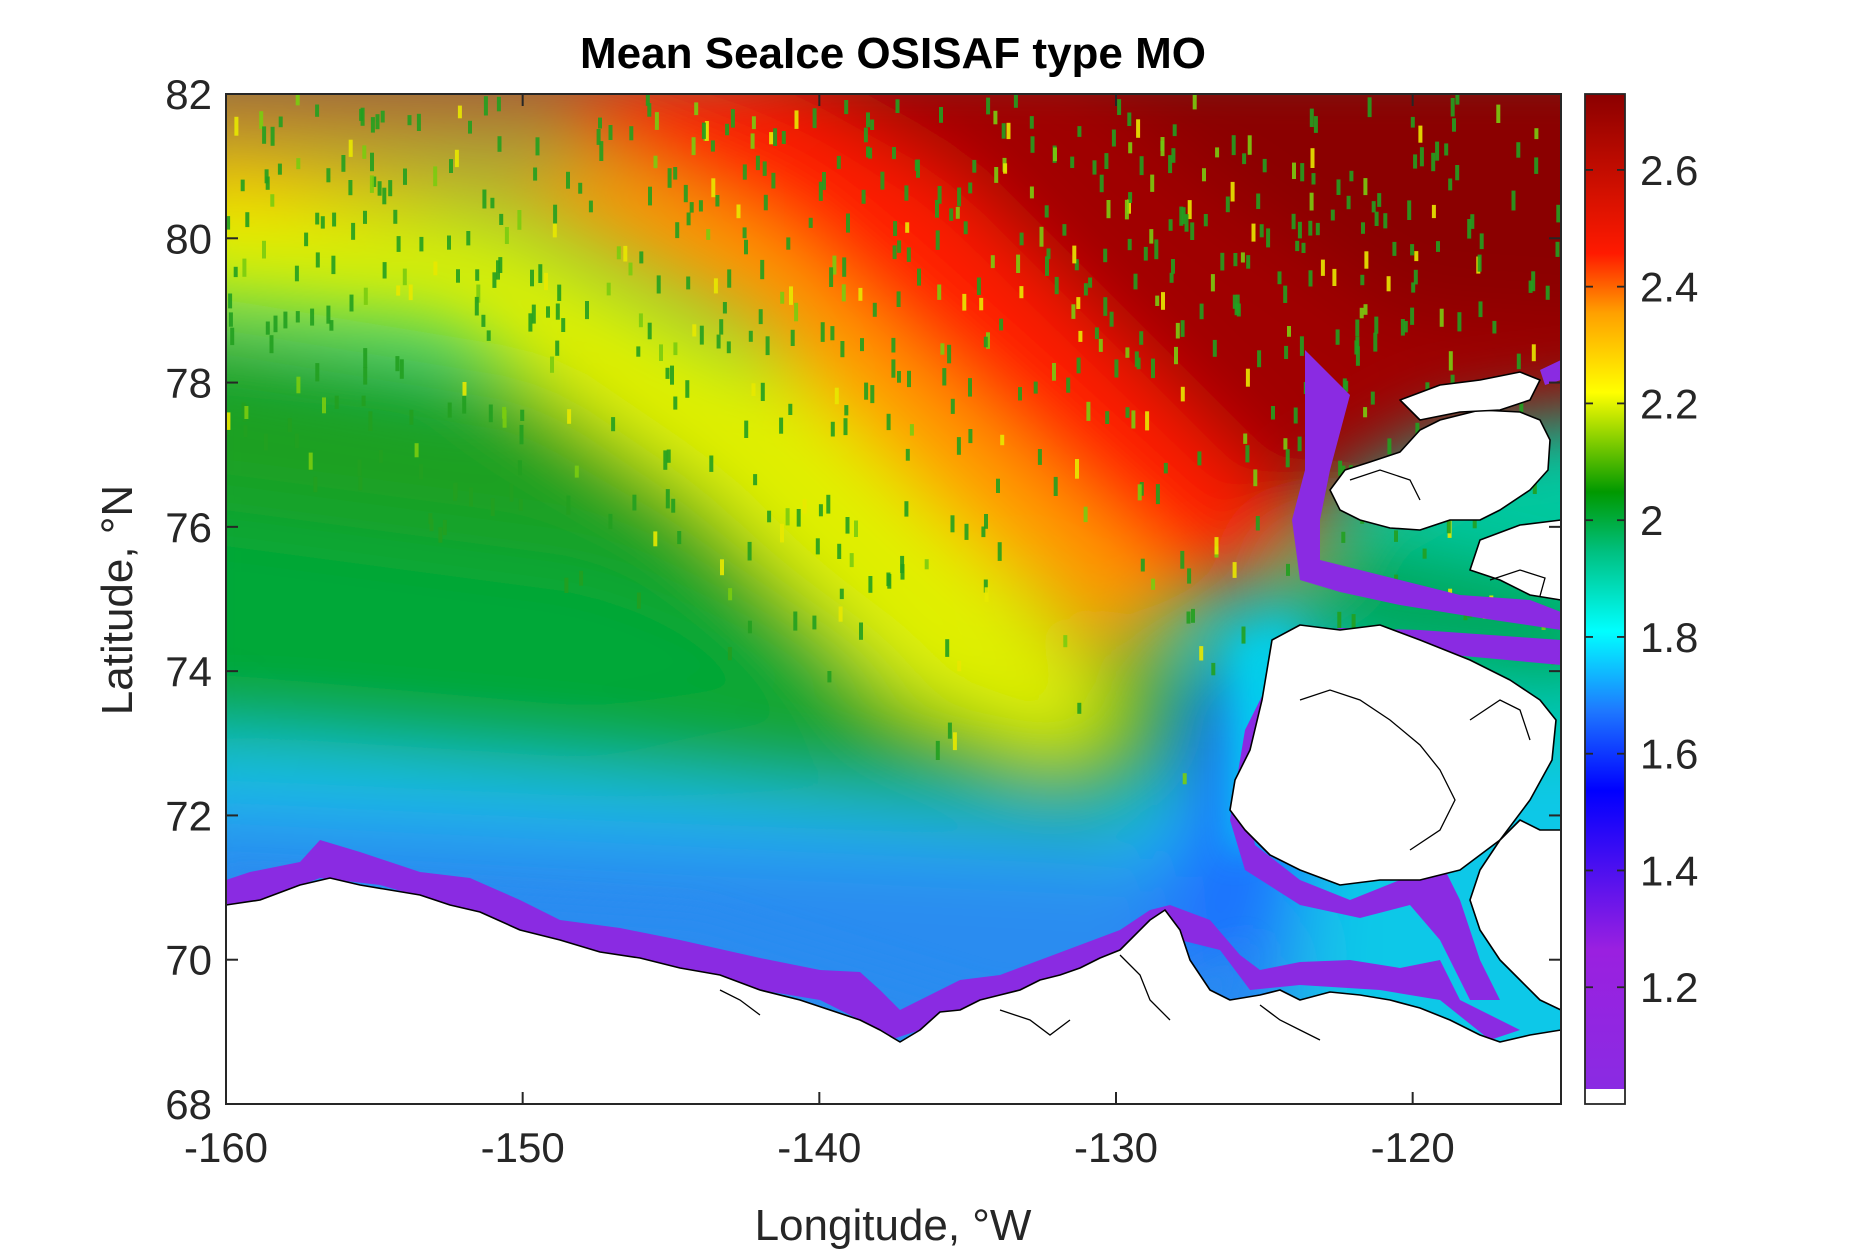 The height and width of the screenshot is (1250, 1875). I want to click on colorbar-gradient, so click(1605, 591).